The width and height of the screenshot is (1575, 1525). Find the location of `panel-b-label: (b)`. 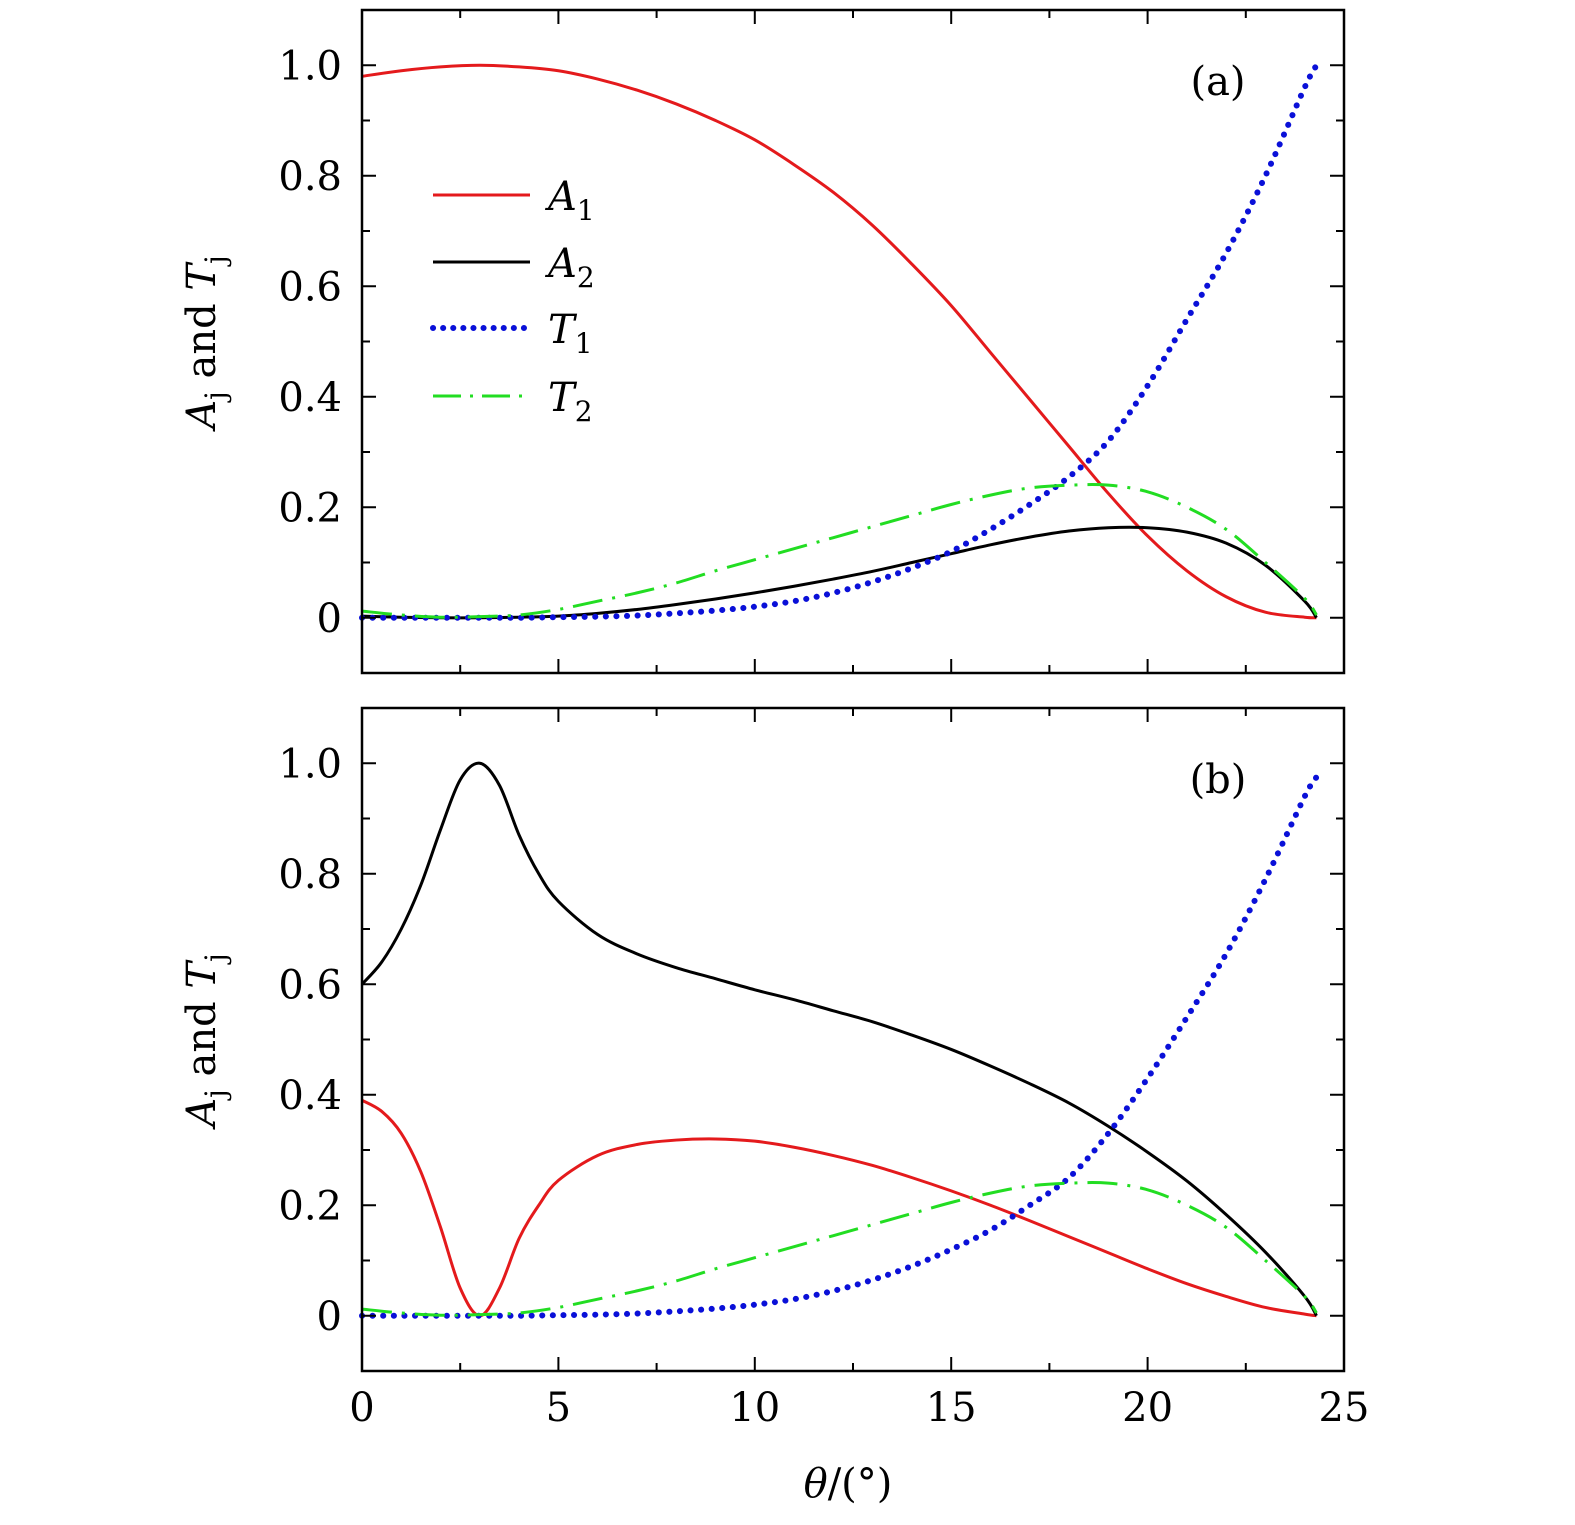

panel-b-label: (b) is located at coordinates (1218, 780).